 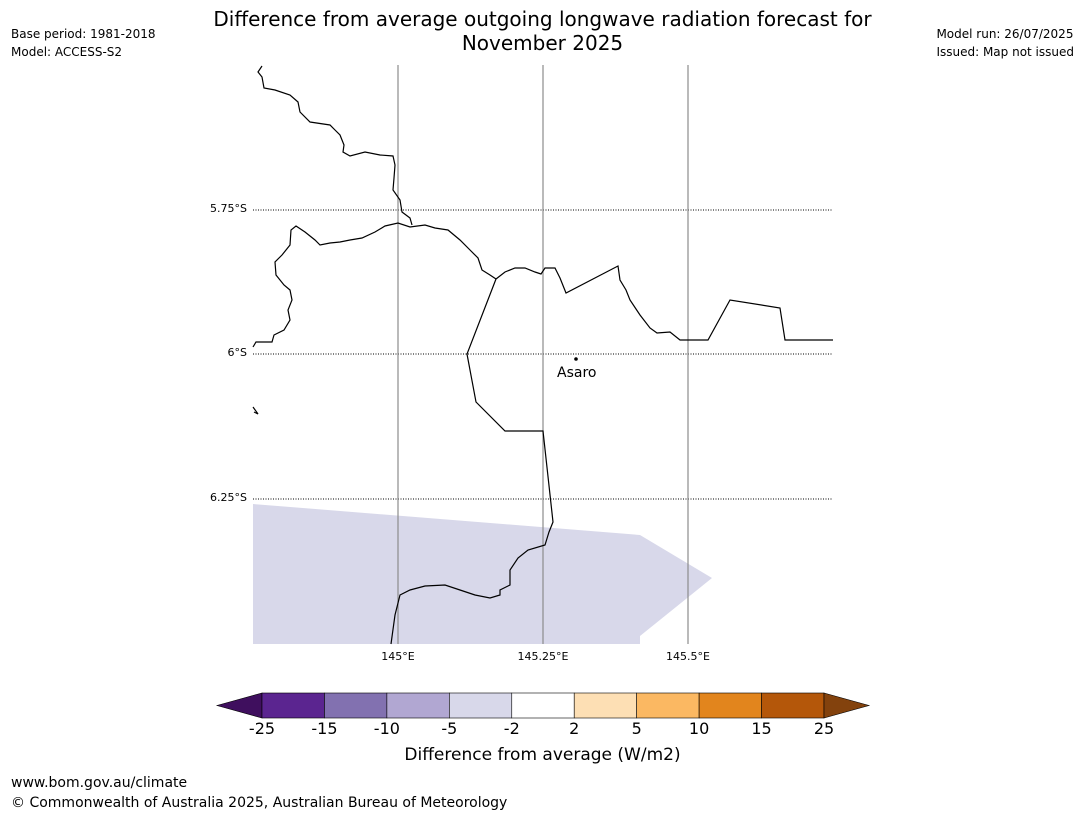 What do you see at coordinates (237, 352) in the screenshot?
I see `lat-label-6: 6°S` at bounding box center [237, 352].